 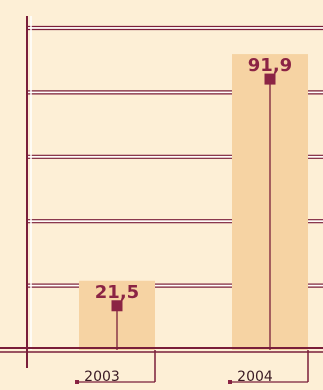 What do you see at coordinates (102, 377) in the screenshot?
I see `x-tick-label-2003: 2003` at bounding box center [102, 377].